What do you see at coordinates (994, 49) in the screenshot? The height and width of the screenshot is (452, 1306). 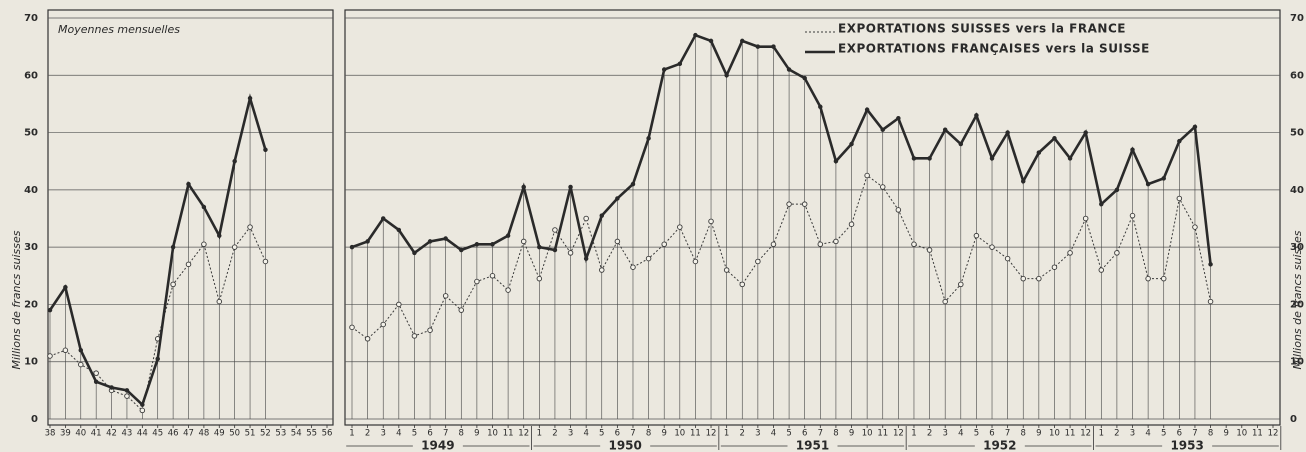 I see `legend-entry: EXPORTATIONS FRANÇAISES vers la SUISSE` at bounding box center [994, 49].